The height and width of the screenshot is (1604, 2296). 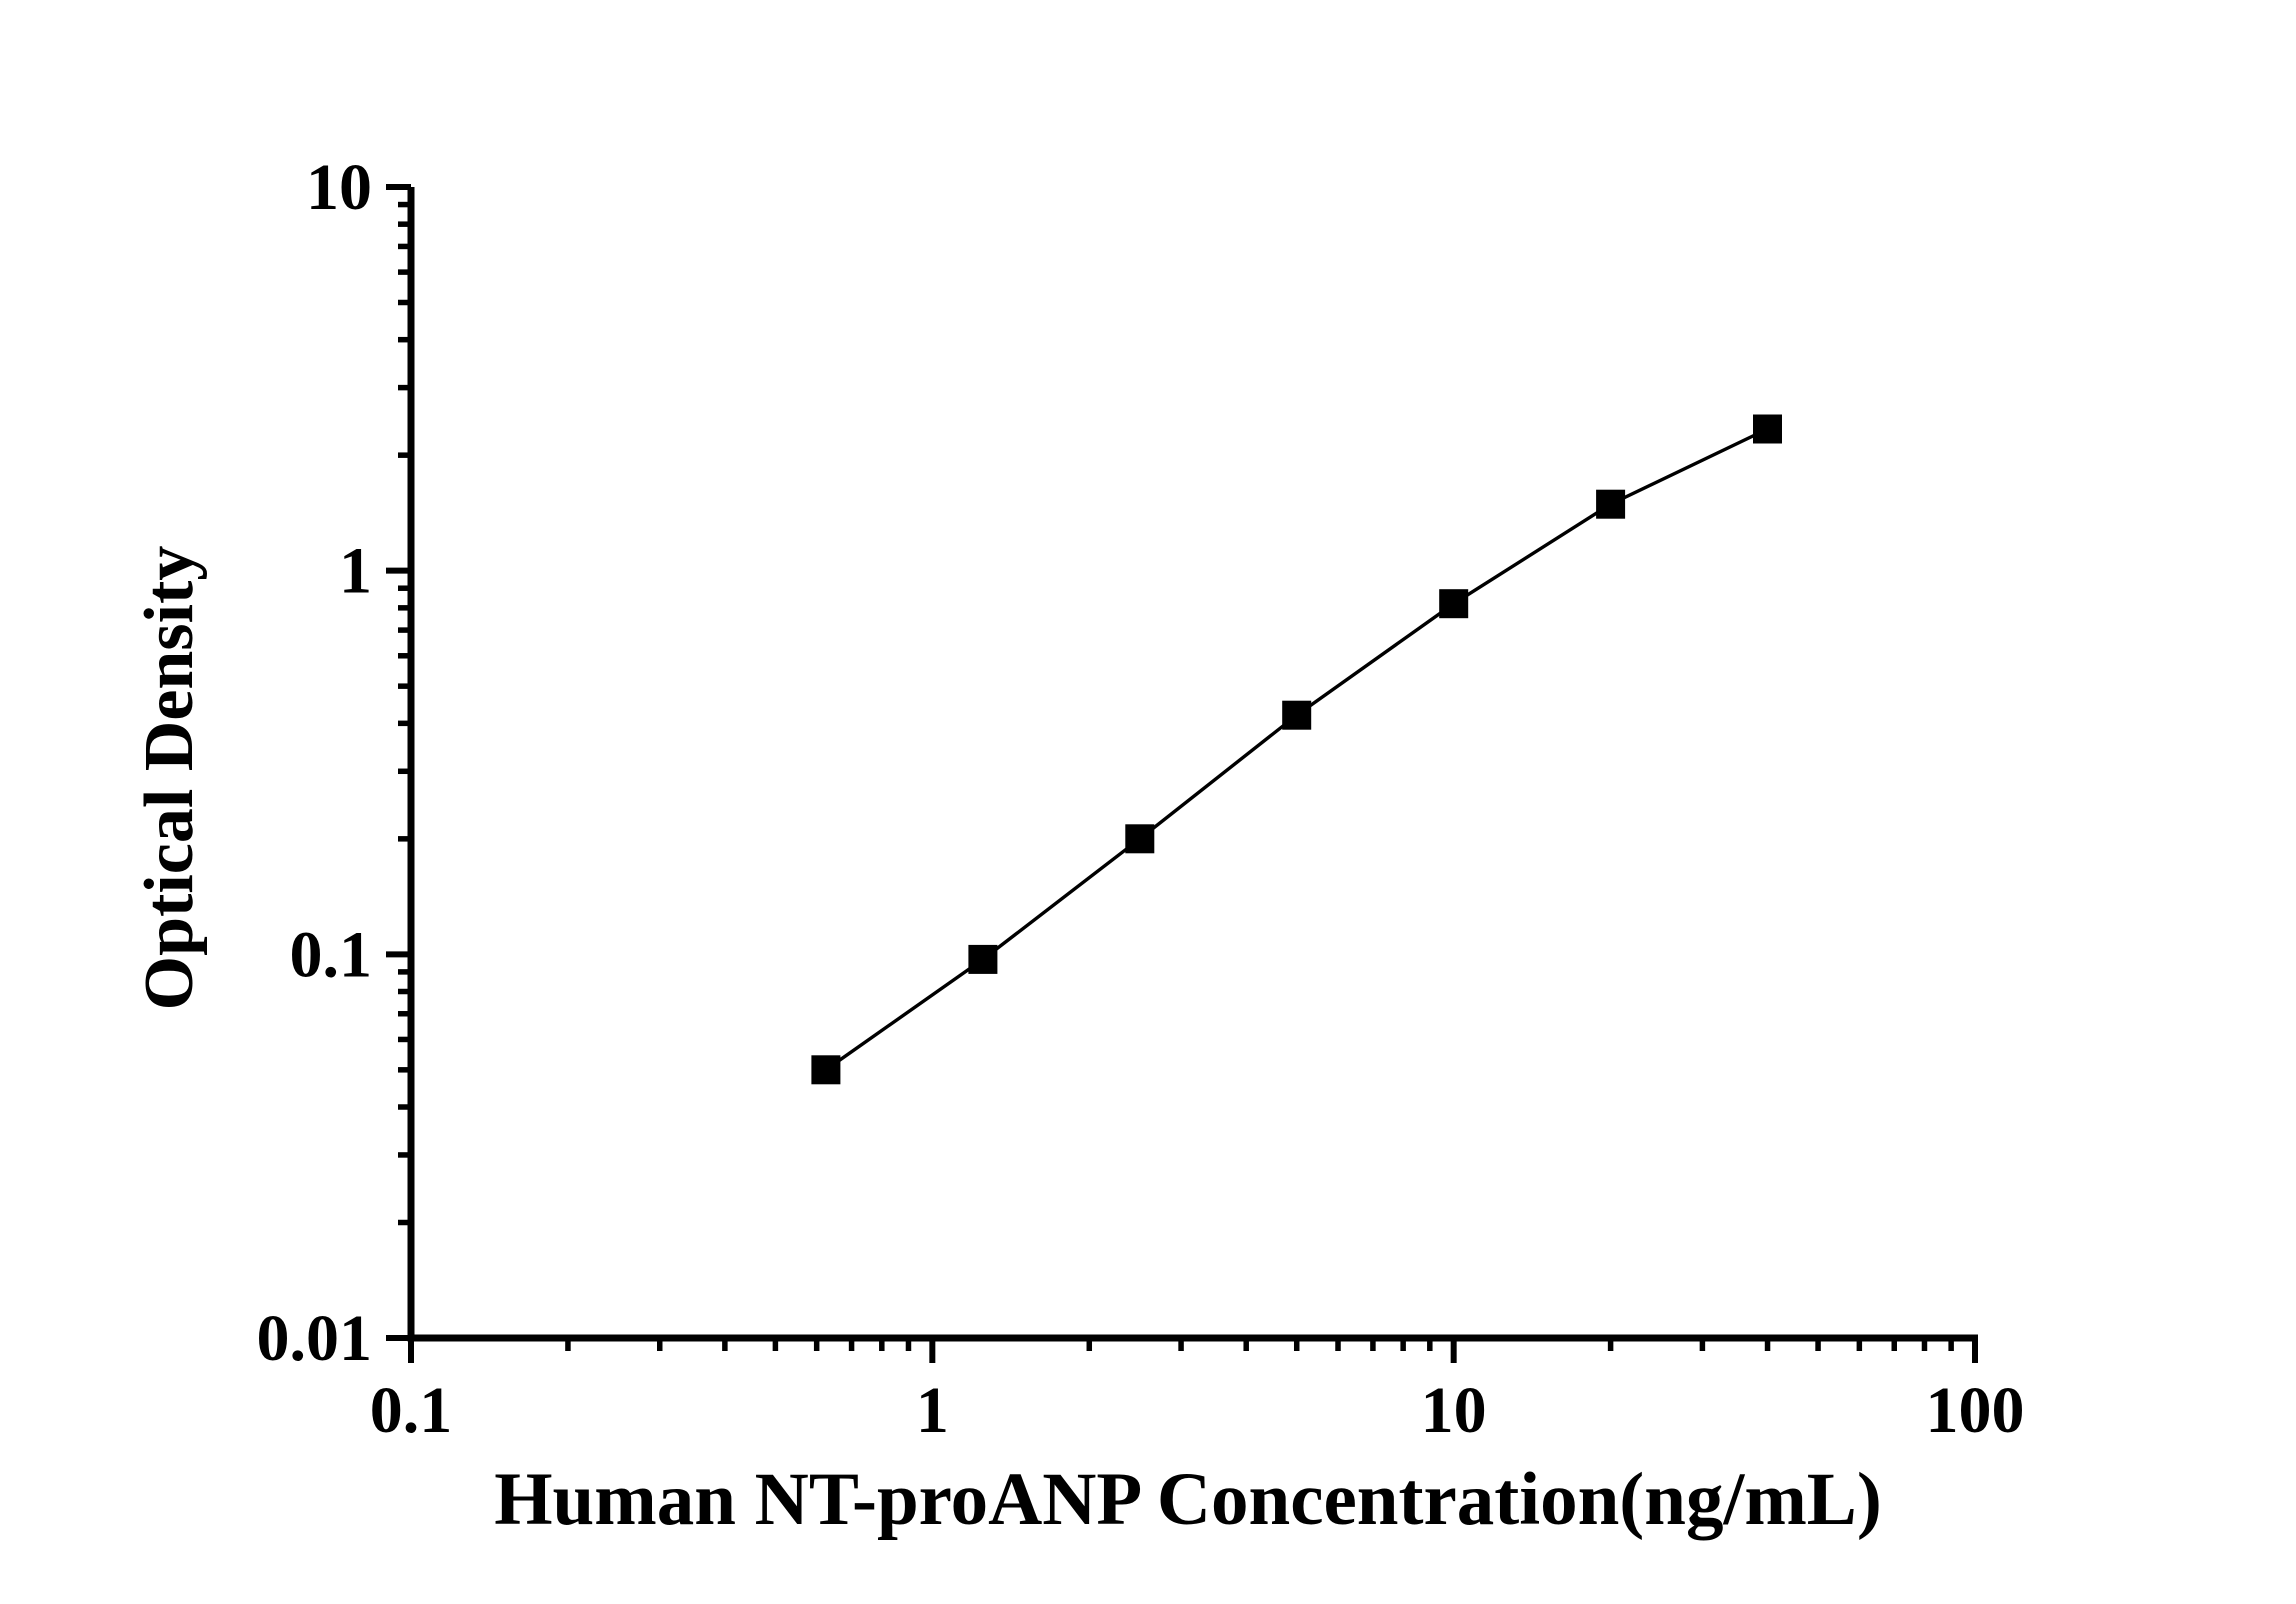 What do you see at coordinates (411, 1410) in the screenshot?
I see `x-axis-tick-label: 0.1` at bounding box center [411, 1410].